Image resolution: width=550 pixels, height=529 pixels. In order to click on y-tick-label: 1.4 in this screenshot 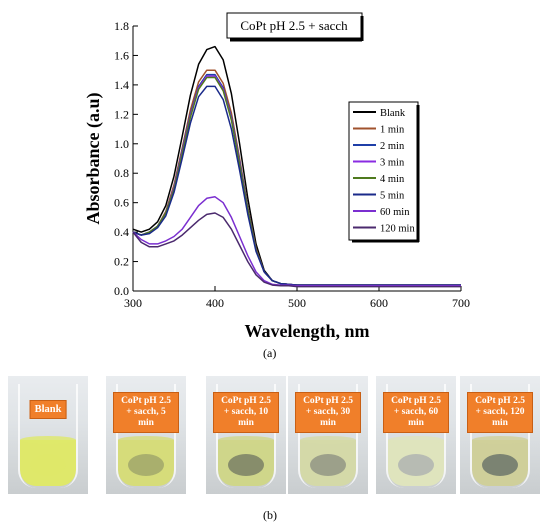, I will do `click(121, 85)`.